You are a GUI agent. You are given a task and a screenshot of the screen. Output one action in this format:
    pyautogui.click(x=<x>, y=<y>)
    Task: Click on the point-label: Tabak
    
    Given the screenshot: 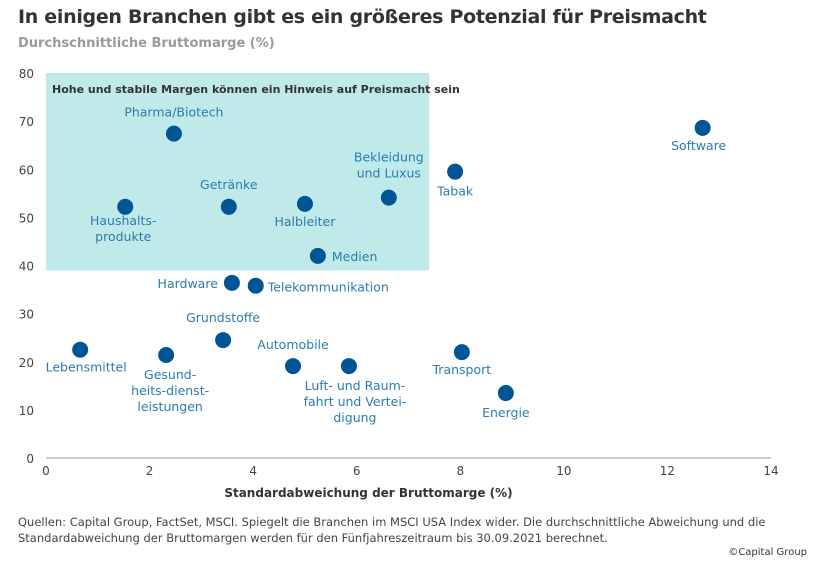 What is the action you would take?
    pyautogui.click(x=455, y=191)
    